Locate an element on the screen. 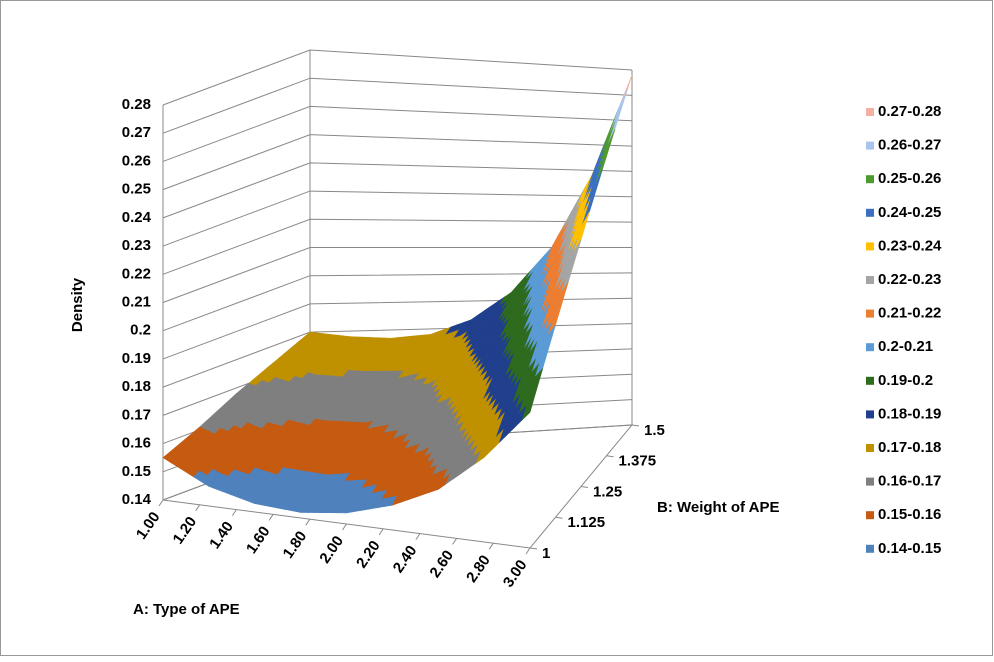 The height and width of the screenshot is (662, 994). legend-label: 0.25-0.26 is located at coordinates (909, 178).